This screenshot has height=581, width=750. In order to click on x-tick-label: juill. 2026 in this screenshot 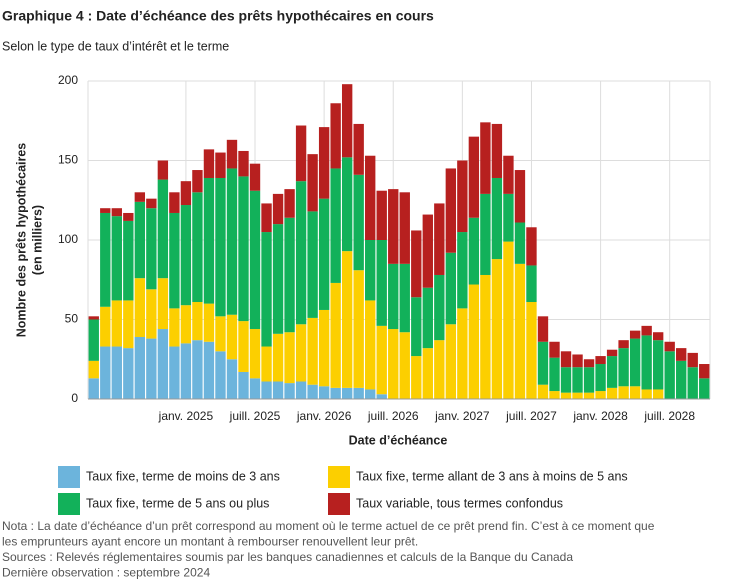, I will do `click(393, 416)`.